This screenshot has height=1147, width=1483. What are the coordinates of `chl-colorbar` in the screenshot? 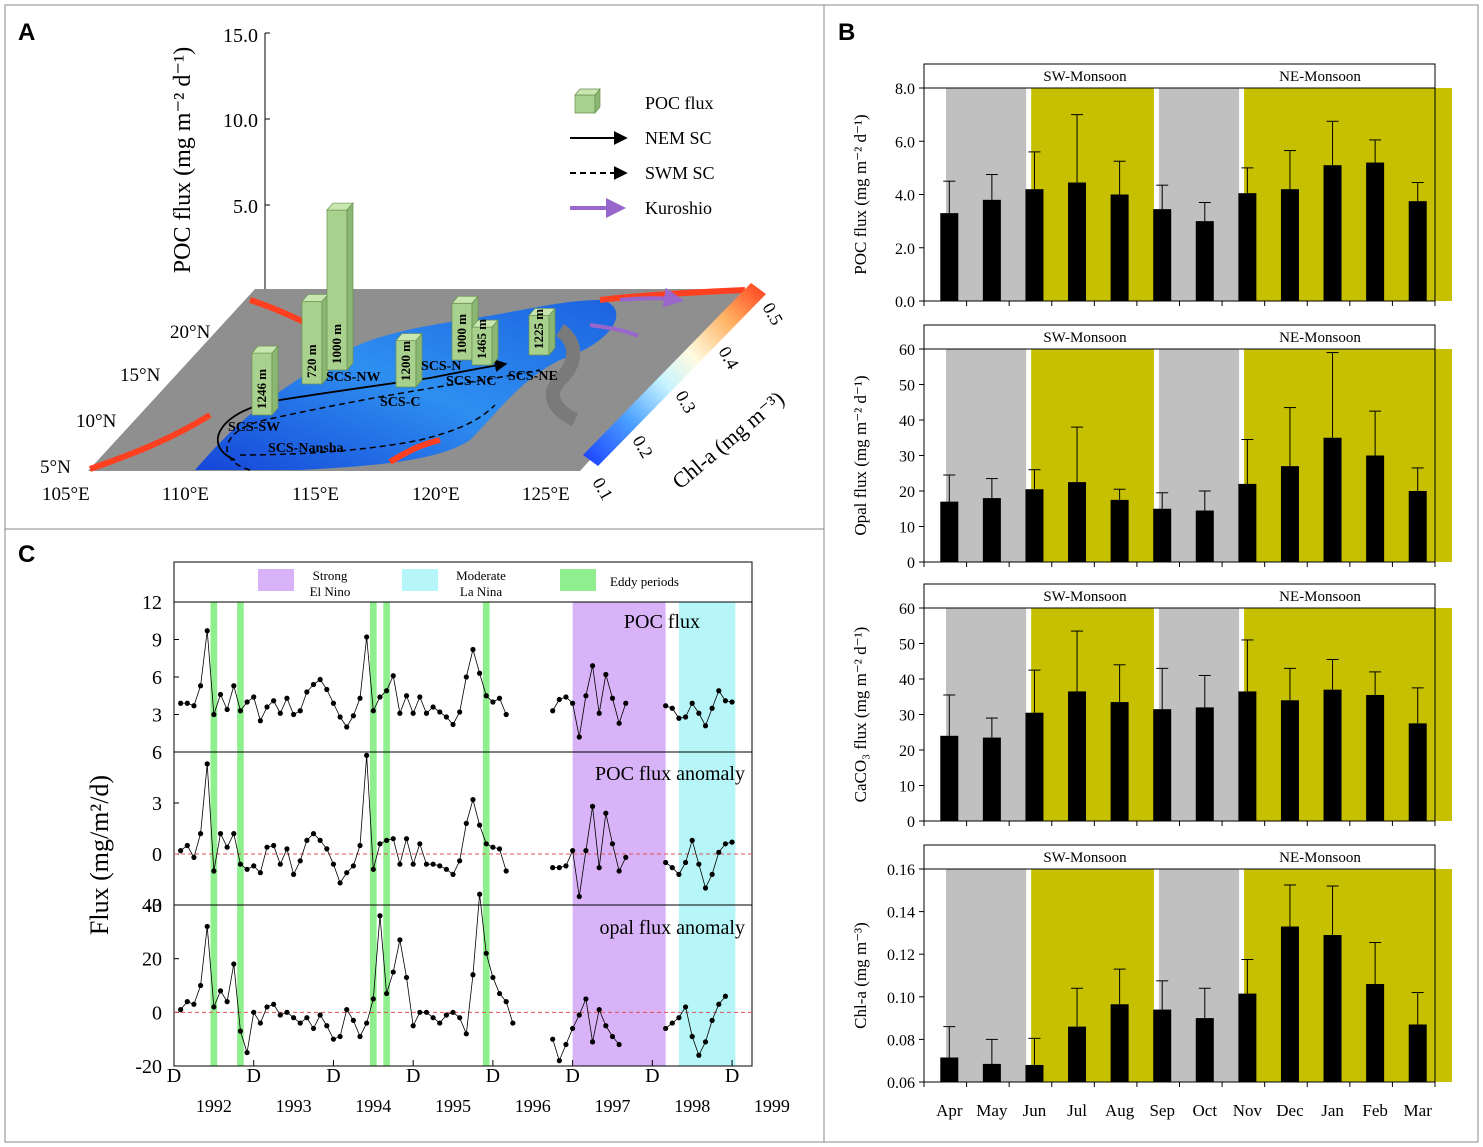 It's located at (674, 374).